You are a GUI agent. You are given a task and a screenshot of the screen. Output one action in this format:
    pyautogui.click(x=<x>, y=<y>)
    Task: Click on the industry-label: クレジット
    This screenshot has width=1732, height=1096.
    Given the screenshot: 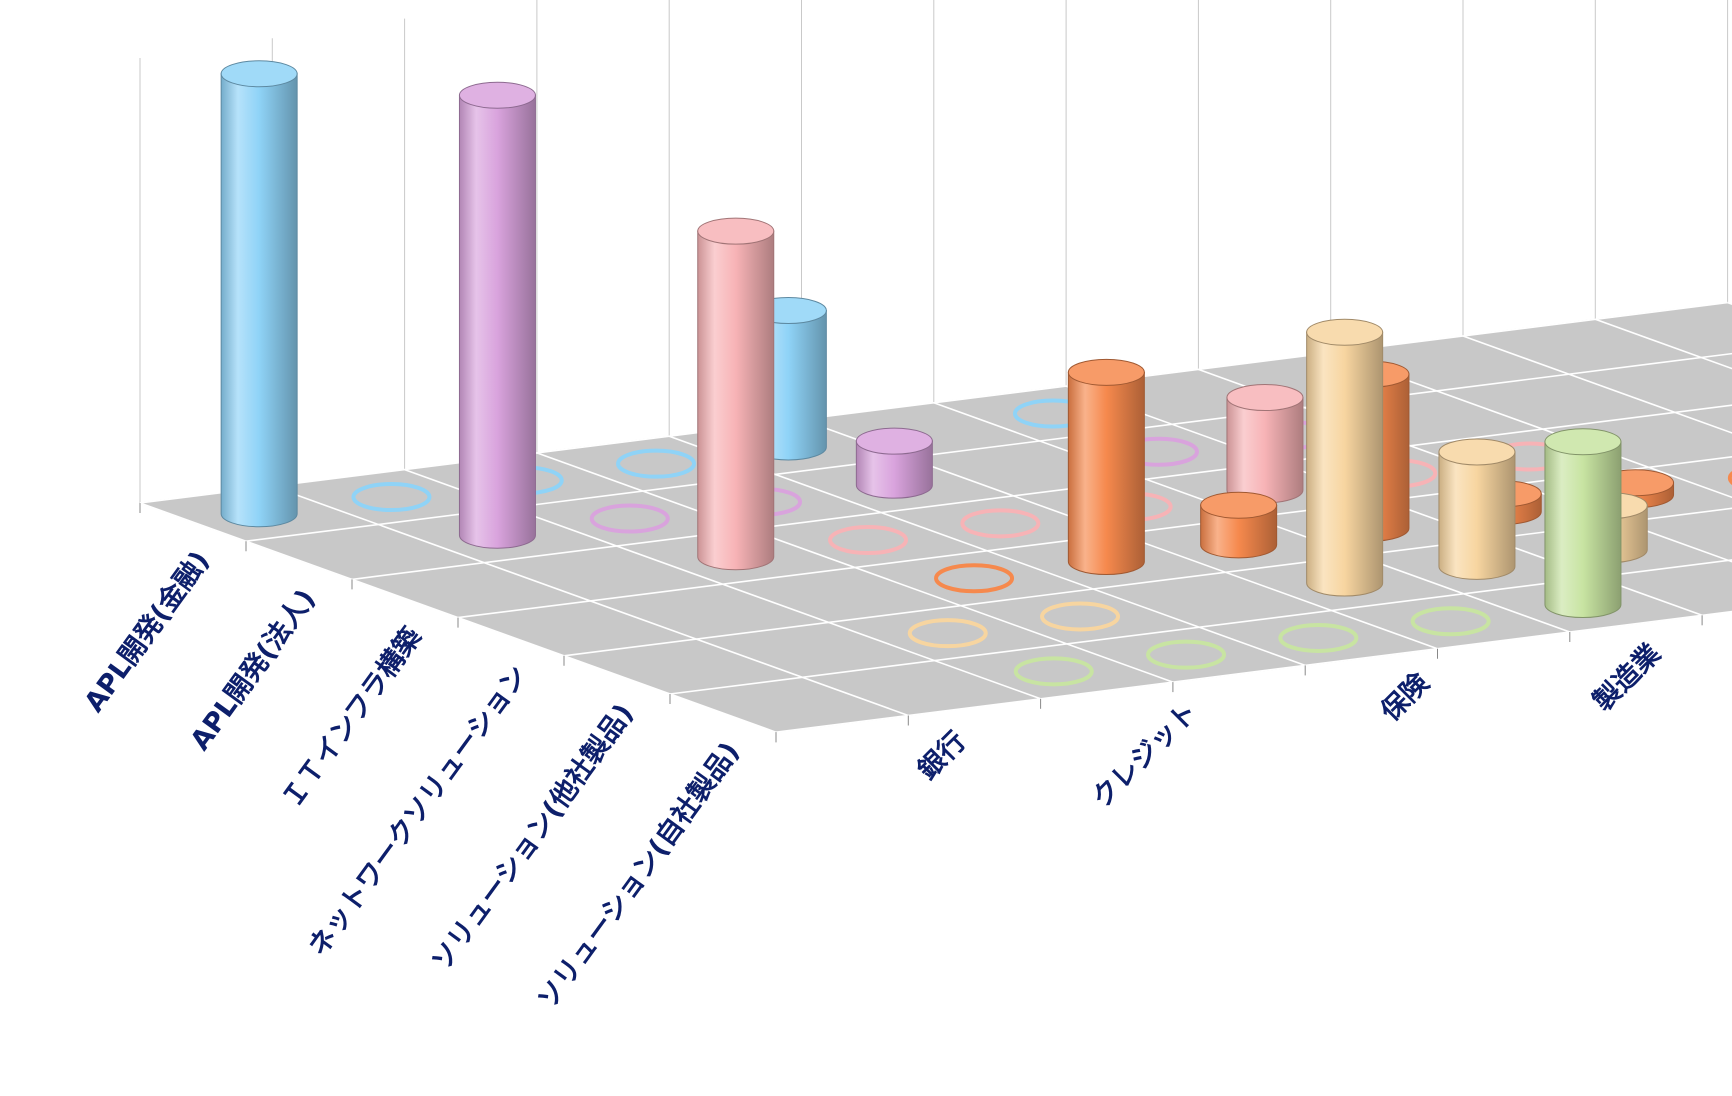 What is the action you would take?
    pyautogui.click(x=1144, y=755)
    